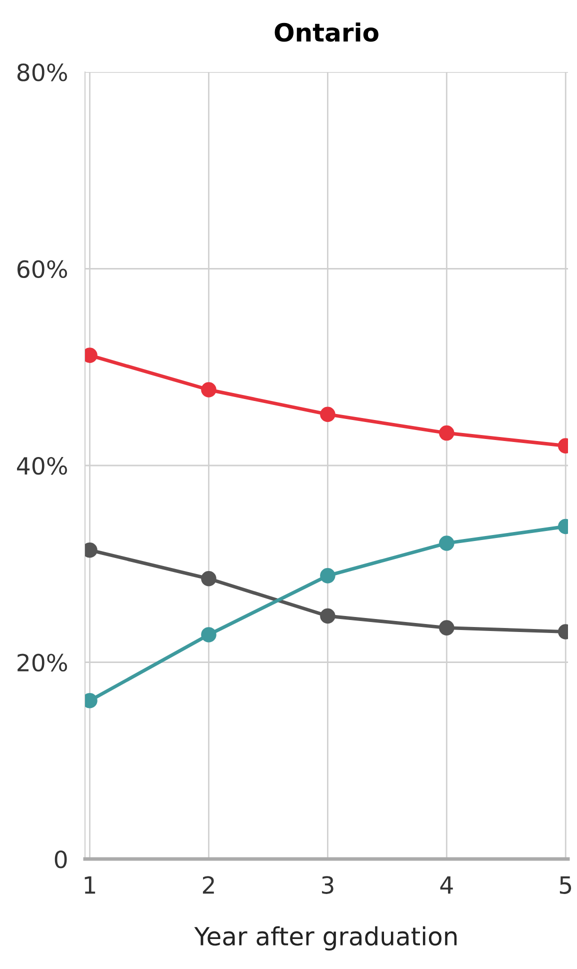 The image size is (577, 969). Describe the element at coordinates (208, 885) in the screenshot. I see `x-tick-label: 2` at that location.